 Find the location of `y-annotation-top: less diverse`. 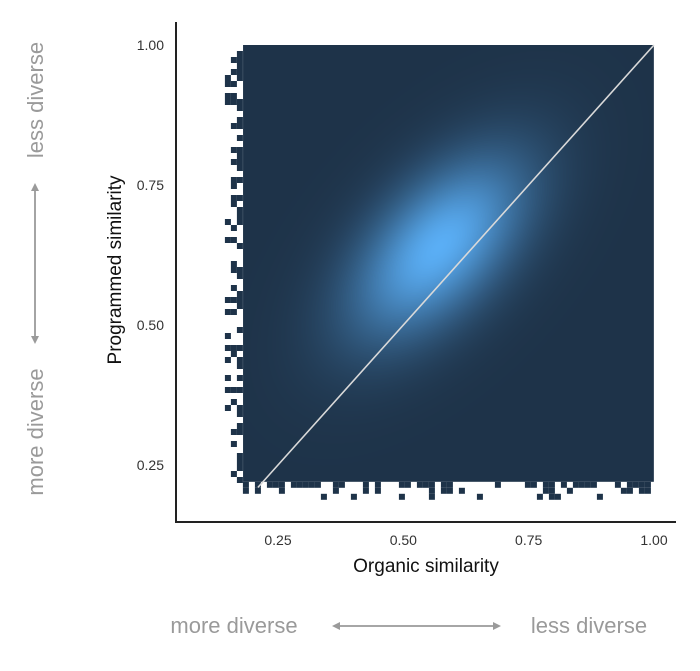

y-annotation-top: less diverse is located at coordinates (35, 100).